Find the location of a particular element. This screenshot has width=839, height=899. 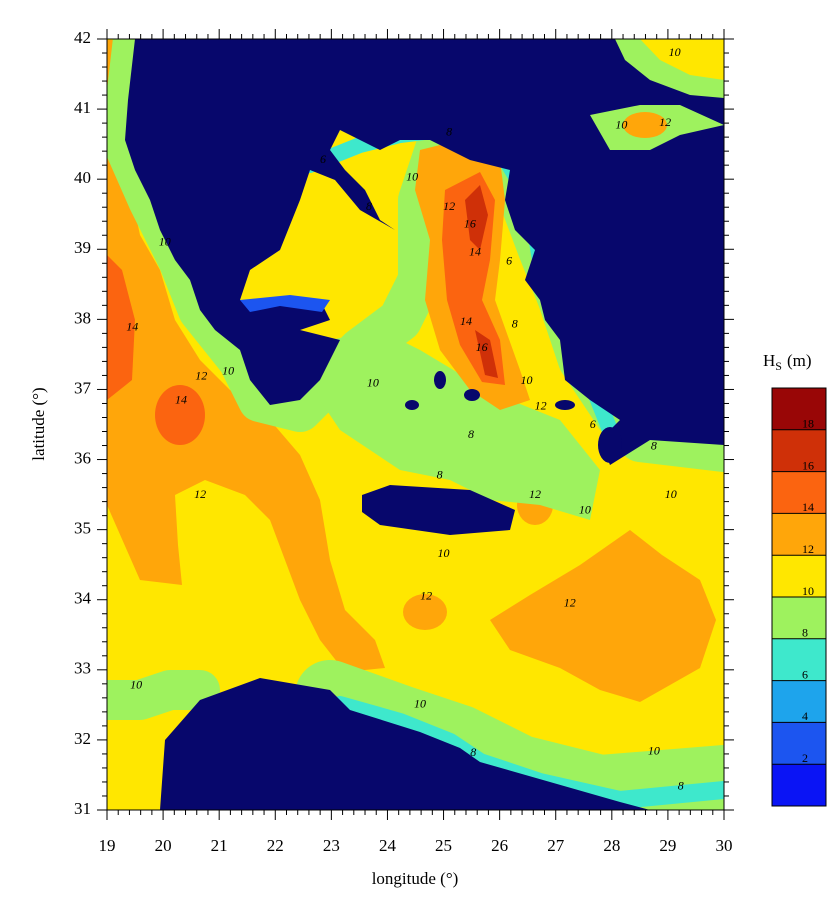

x-tick-label: 21 is located at coordinates (219, 845).